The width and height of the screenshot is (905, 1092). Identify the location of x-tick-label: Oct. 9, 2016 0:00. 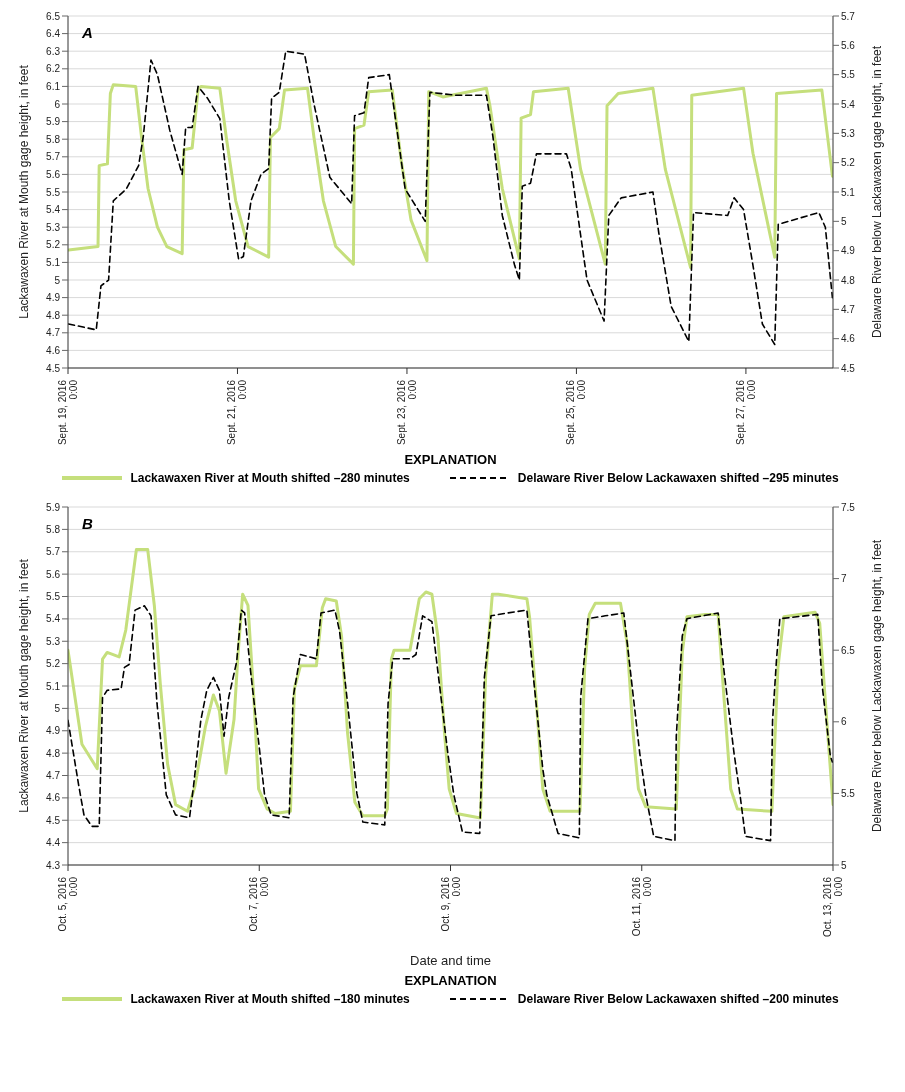
(450, 904).